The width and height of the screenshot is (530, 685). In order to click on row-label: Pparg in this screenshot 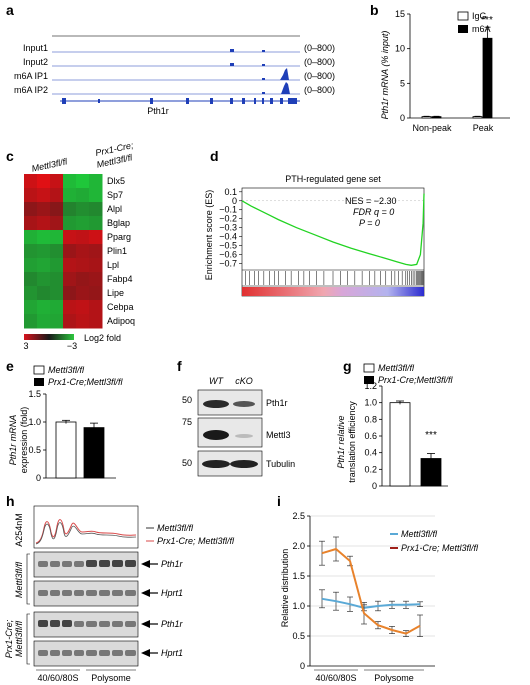, I will do `click(119, 237)`.